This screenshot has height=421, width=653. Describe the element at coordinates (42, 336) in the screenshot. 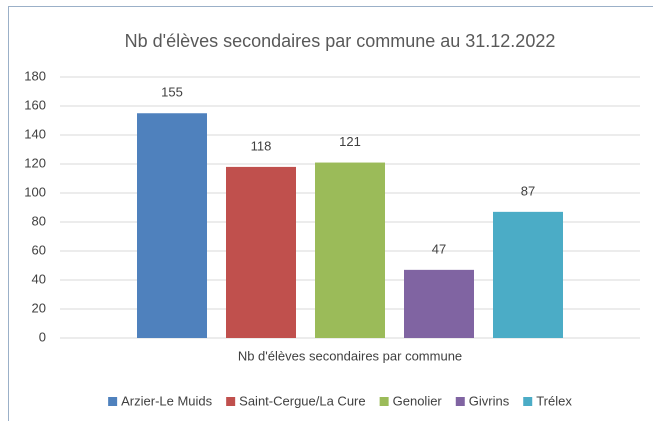

I see `y-tick-label: 0` at that location.